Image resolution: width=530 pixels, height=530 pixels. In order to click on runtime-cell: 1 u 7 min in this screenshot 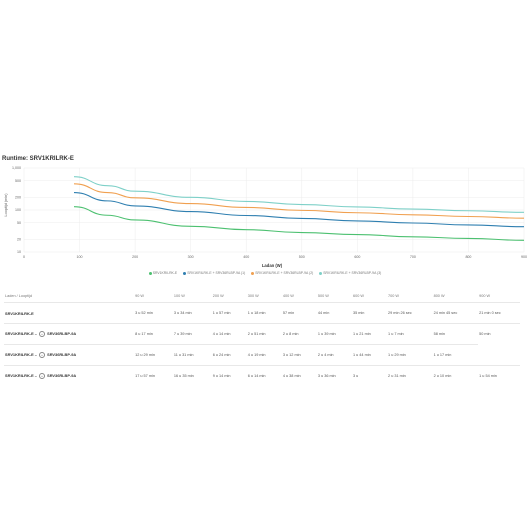, I will do `click(410, 334)`.